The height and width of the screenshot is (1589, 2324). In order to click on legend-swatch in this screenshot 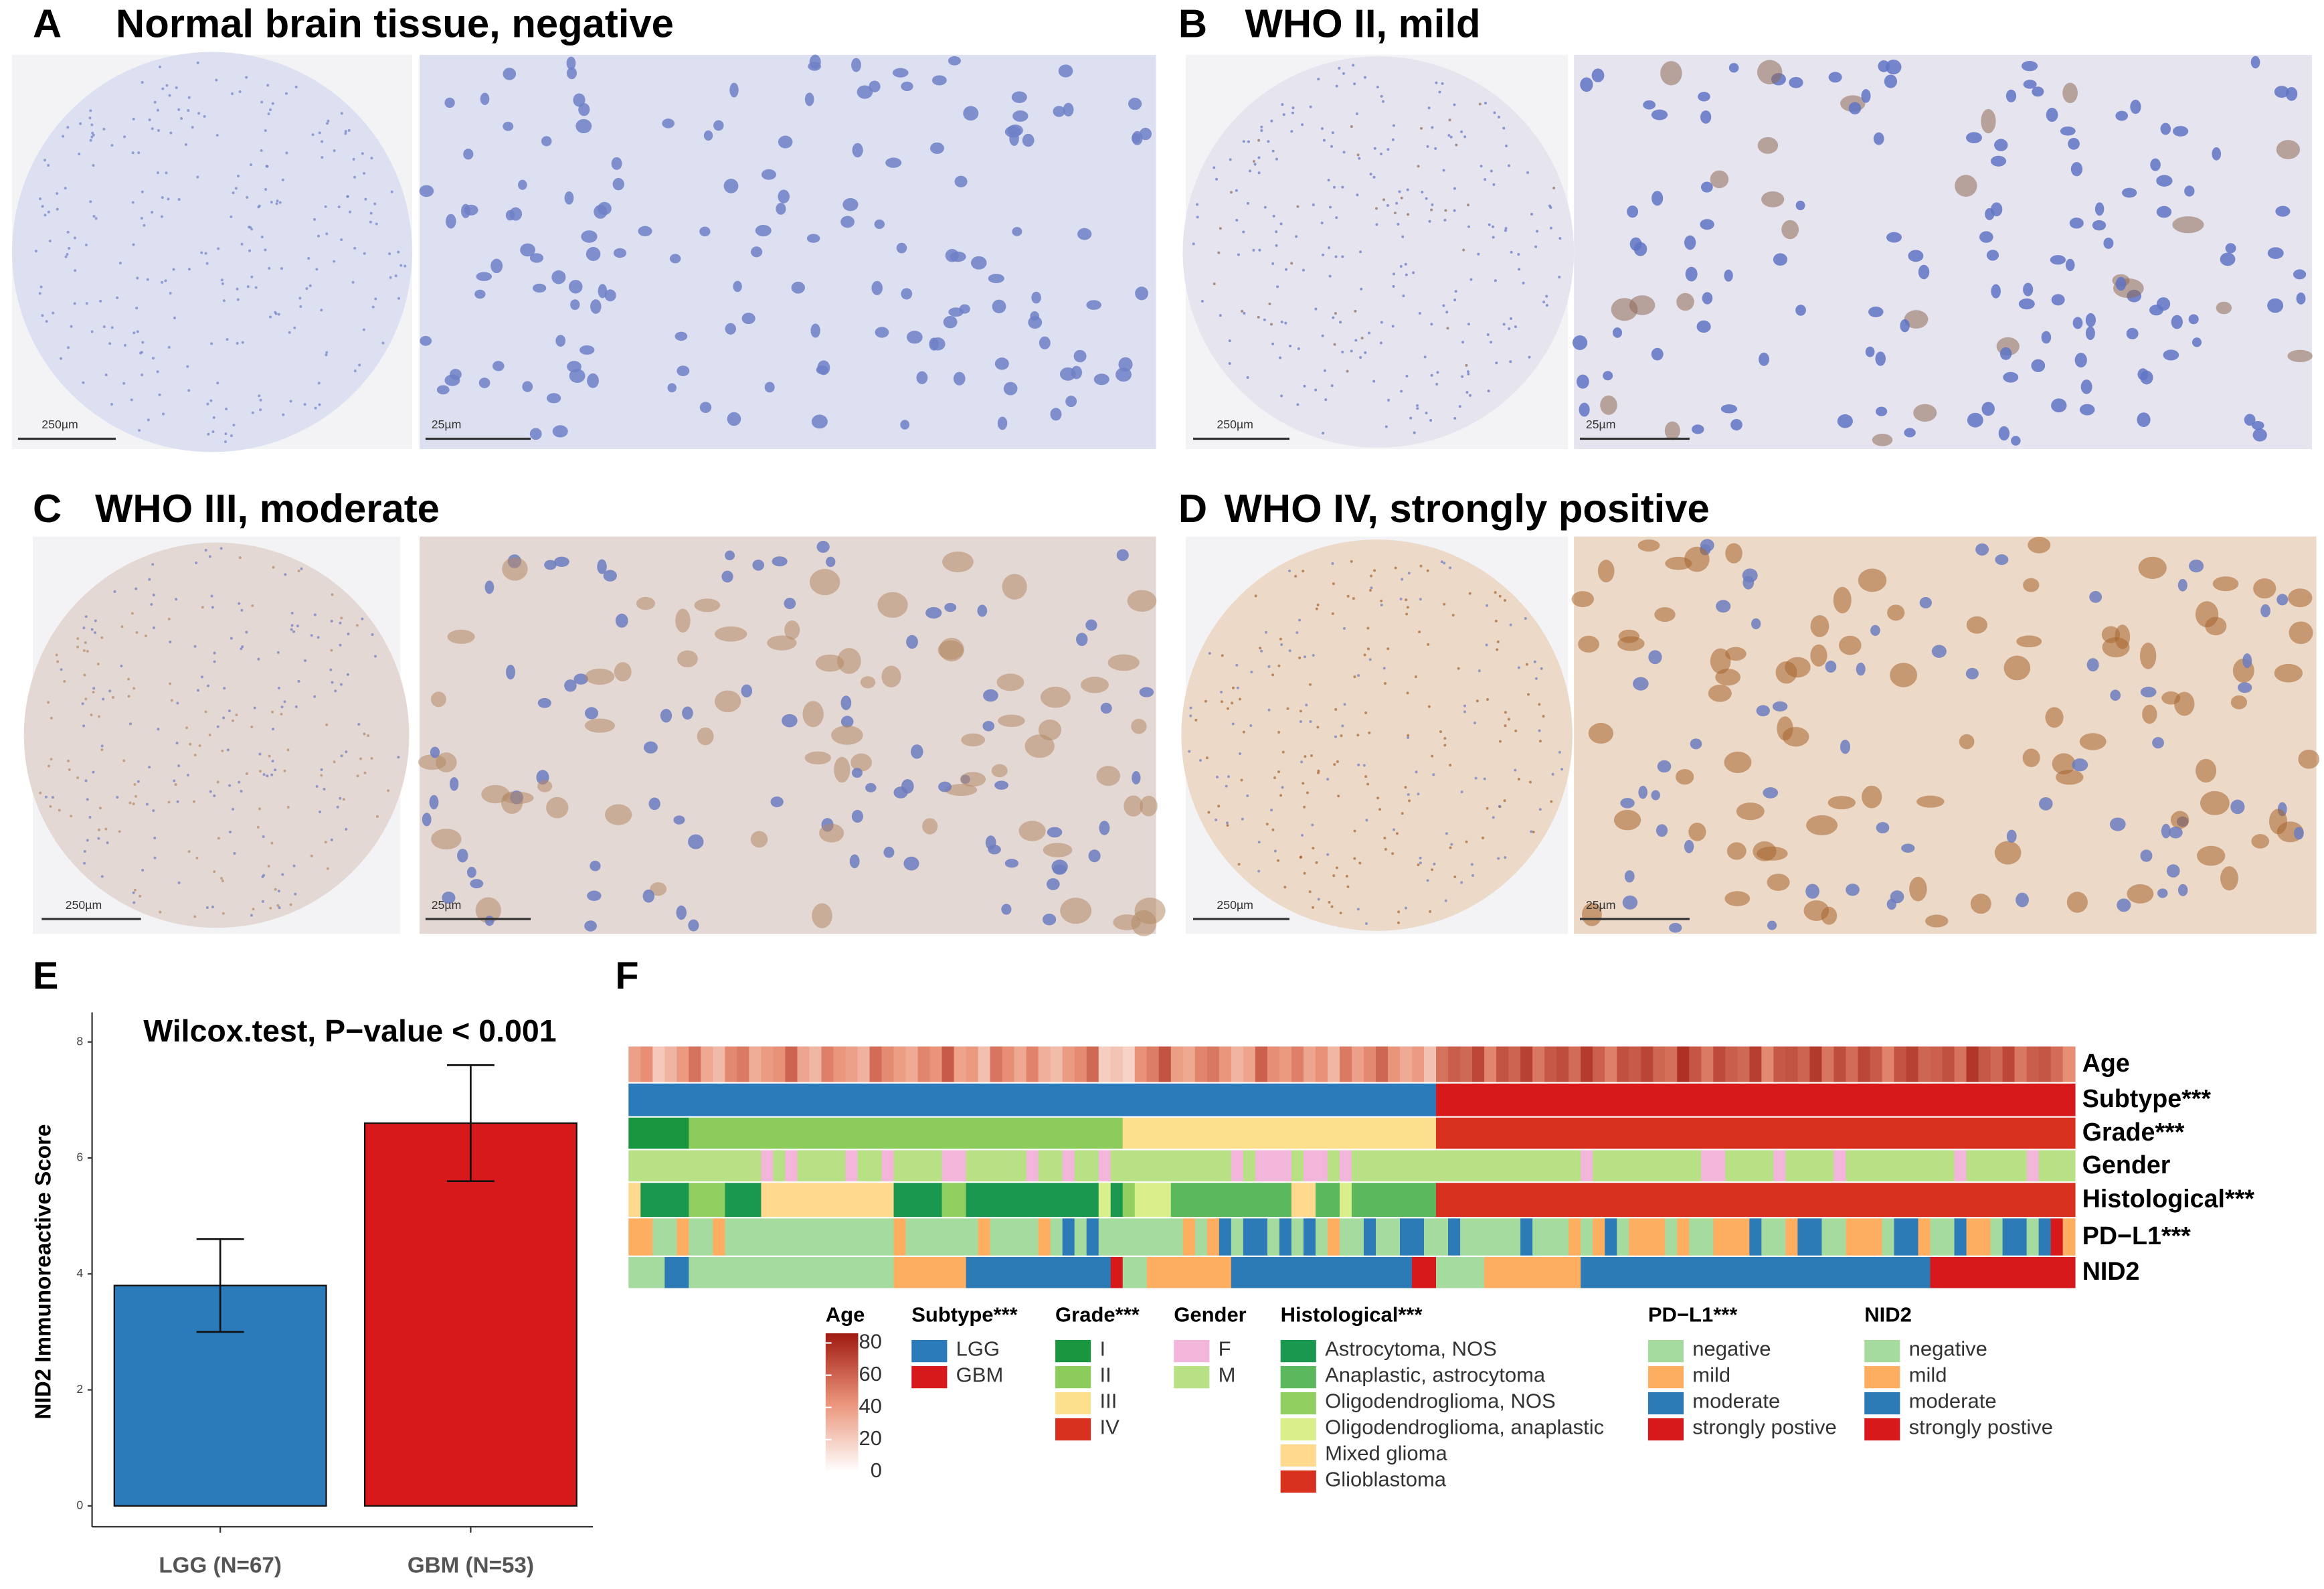, I will do `click(1073, 1429)`.